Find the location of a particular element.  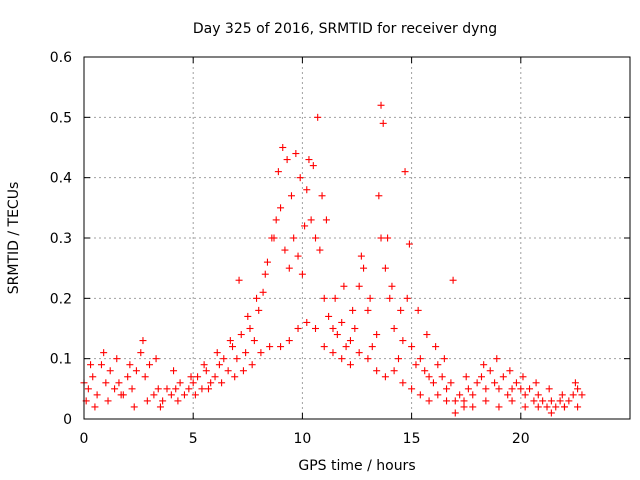

y-tick-label: 0.3 is located at coordinates (61, 239).